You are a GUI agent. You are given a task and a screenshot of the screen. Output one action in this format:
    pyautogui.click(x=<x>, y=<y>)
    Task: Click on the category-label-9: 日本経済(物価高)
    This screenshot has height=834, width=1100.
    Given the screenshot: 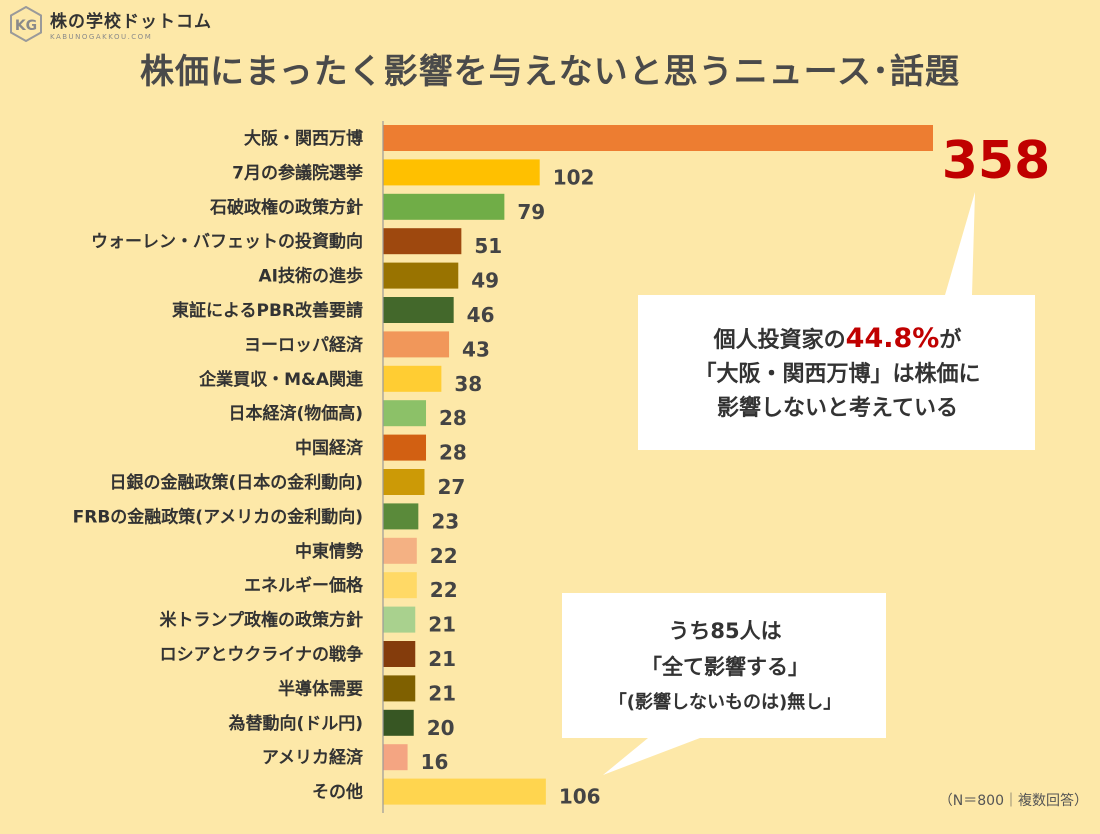 What is the action you would take?
    pyautogui.click(x=295, y=413)
    